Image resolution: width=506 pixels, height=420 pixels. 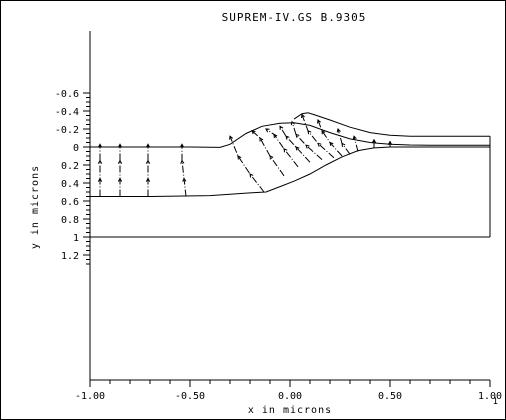 I want to click on y-tick-label: 1, so click(x=76, y=238).